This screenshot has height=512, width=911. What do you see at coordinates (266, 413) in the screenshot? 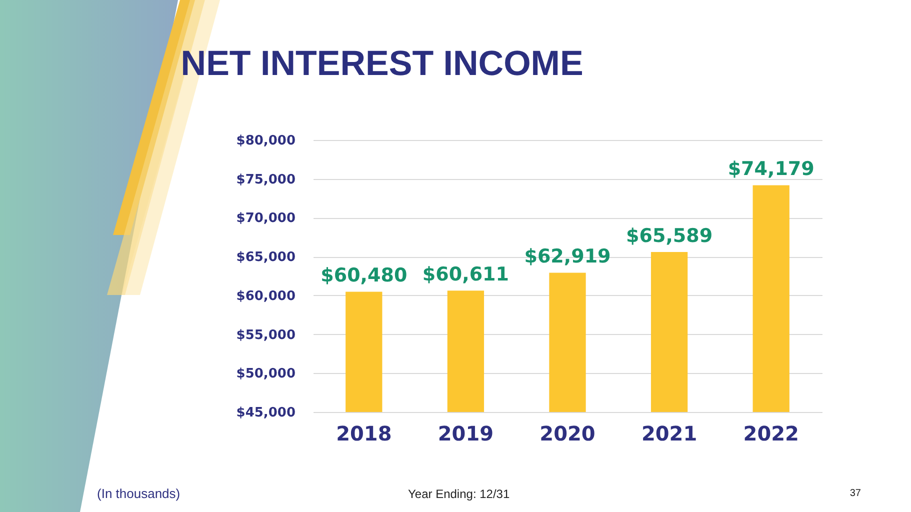
I see `y-tick-label: $45,000` at bounding box center [266, 413].